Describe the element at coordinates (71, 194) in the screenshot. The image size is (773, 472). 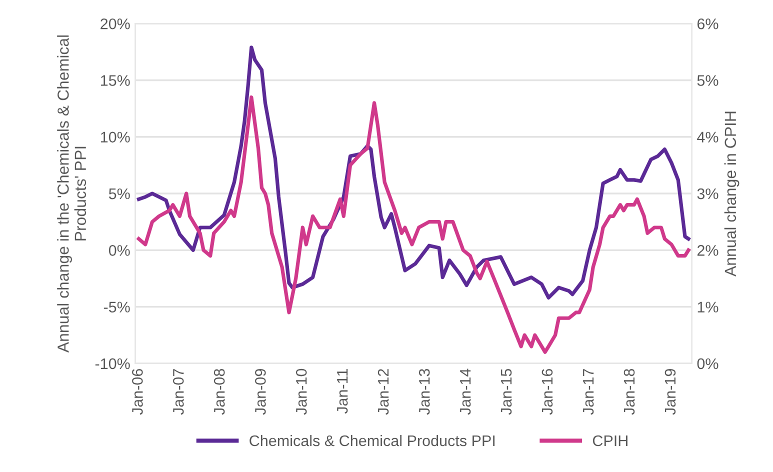
I see `y-axis-title: Annual change in the 'Chemicals & Chemical Products' PPI` at that location.